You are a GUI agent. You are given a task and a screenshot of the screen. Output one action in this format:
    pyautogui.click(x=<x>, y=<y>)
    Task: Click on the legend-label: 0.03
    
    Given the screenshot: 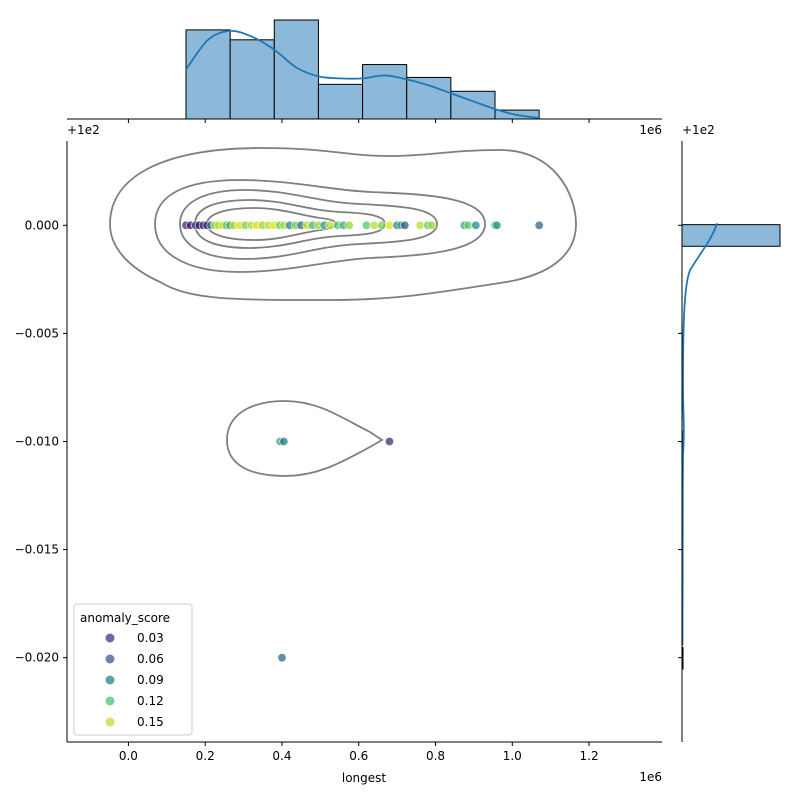 What is the action you would take?
    pyautogui.click(x=150, y=638)
    